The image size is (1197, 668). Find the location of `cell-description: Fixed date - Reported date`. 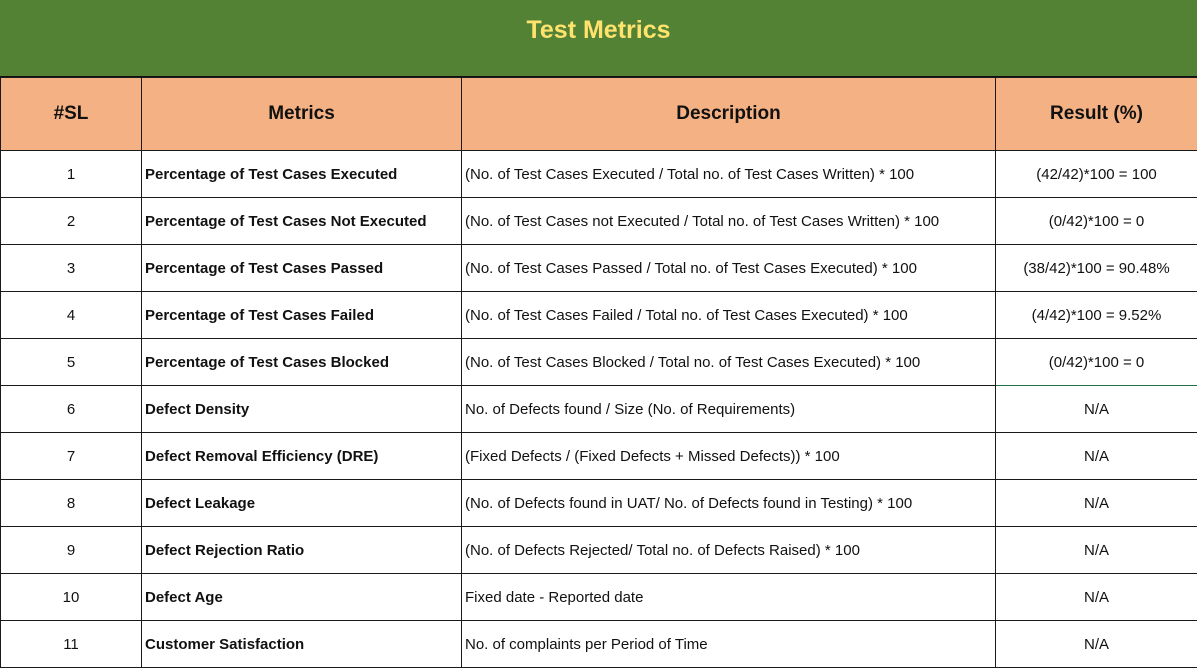

cell-description: Fixed date - Reported date is located at coordinates (729, 597).